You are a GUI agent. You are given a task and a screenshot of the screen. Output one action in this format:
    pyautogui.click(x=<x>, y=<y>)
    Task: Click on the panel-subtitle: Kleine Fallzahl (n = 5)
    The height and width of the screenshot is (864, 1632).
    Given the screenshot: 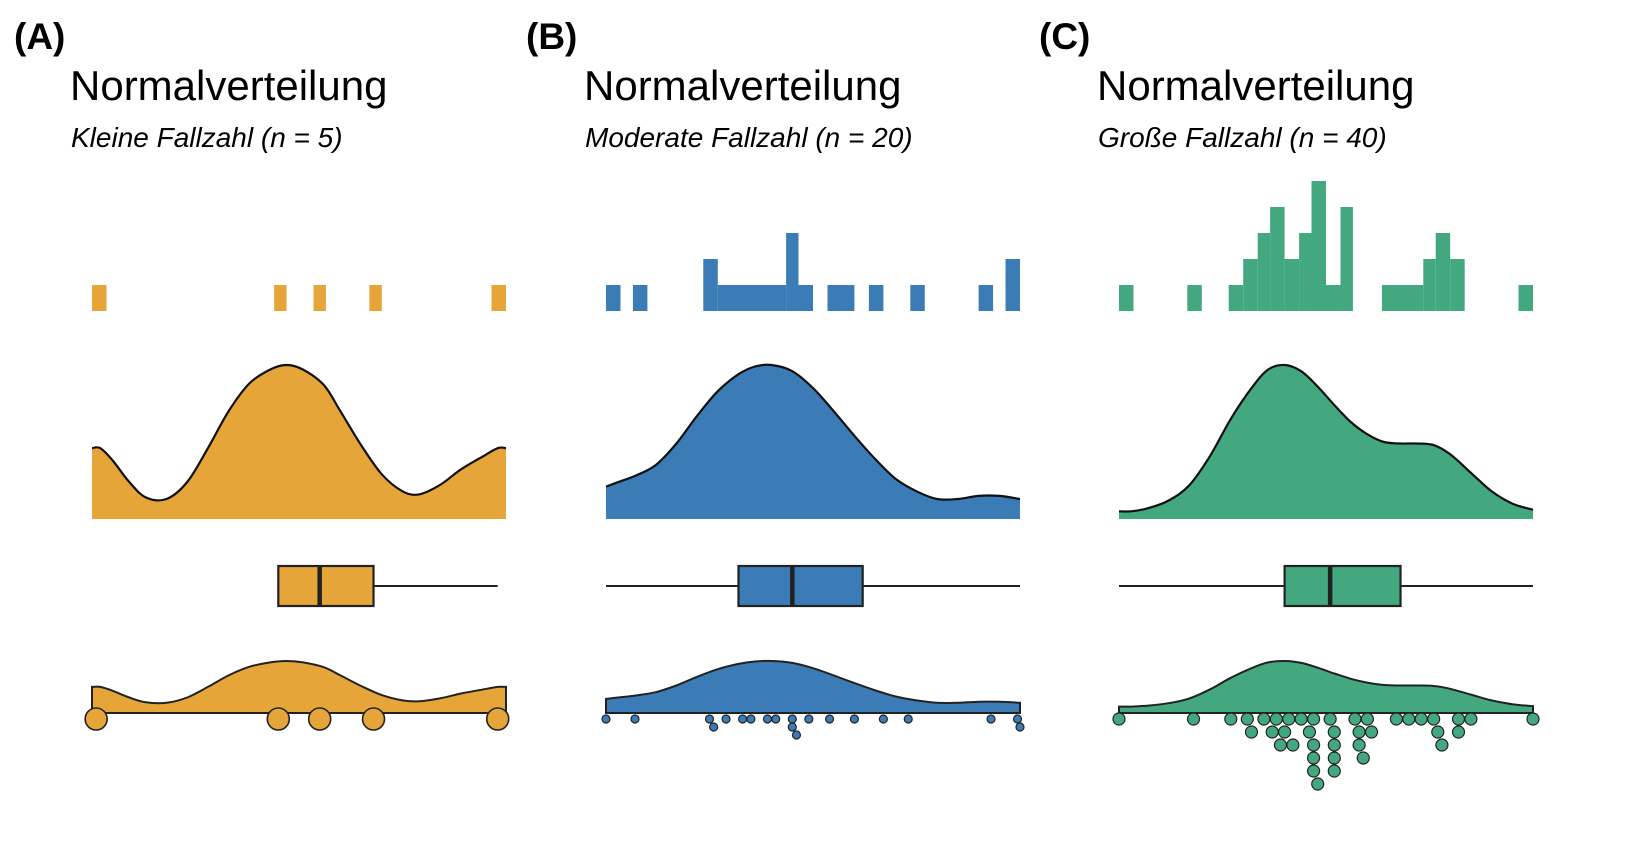 What is the action you would take?
    pyautogui.click(x=207, y=137)
    